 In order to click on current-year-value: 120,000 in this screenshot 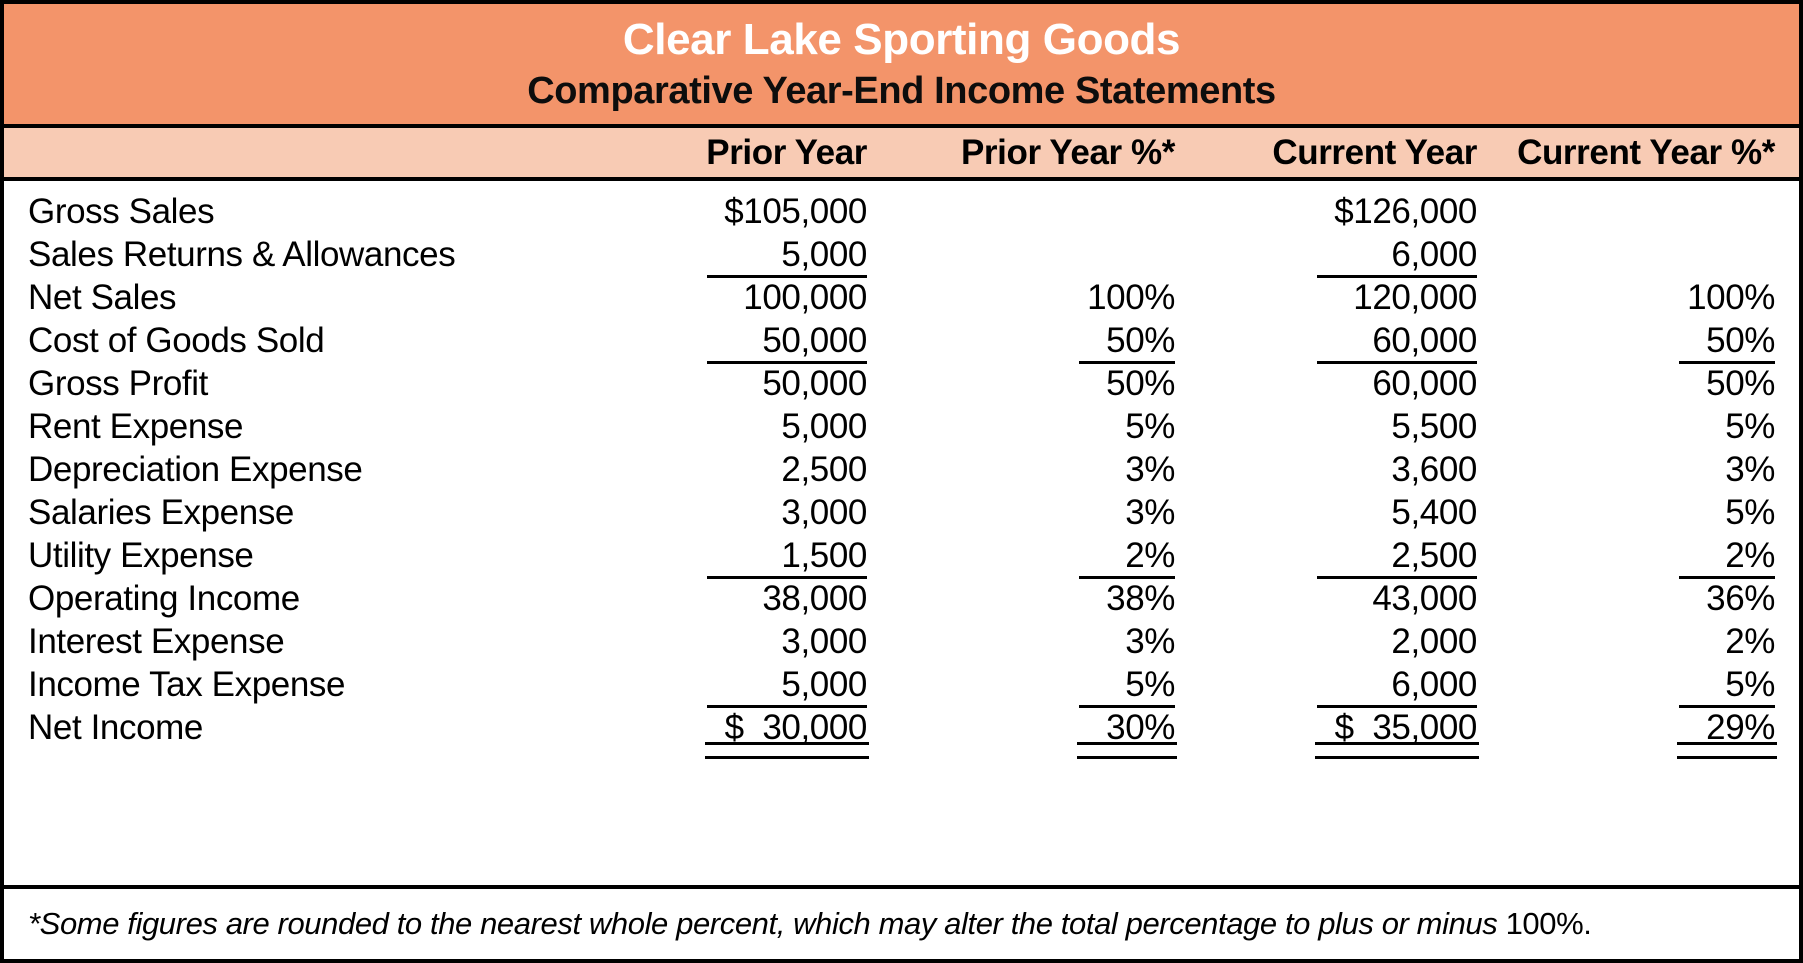, I will do `click(1415, 297)`.